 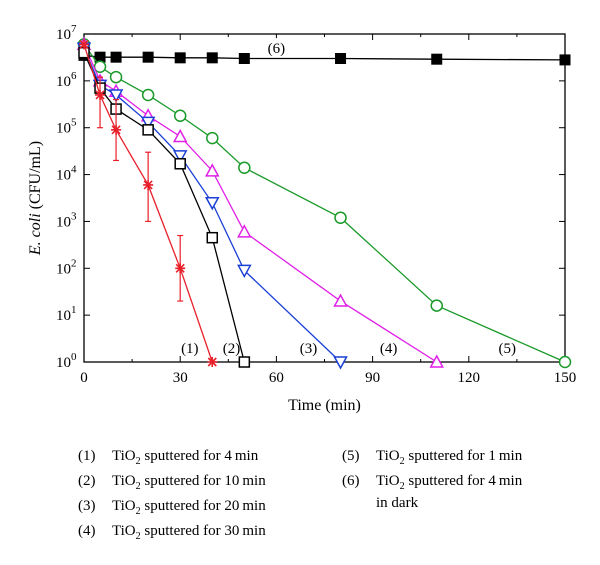 I want to click on annotation-label: (4), so click(x=389, y=349).